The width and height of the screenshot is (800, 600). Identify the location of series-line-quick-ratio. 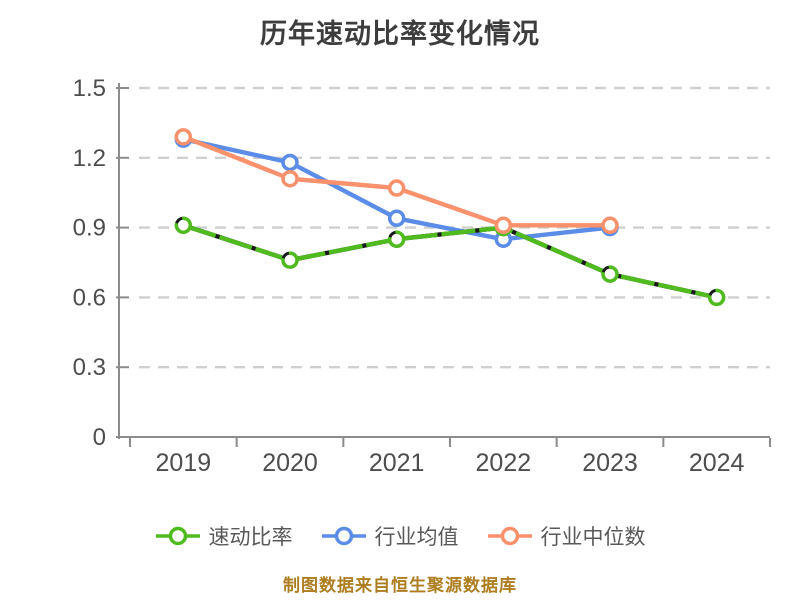
(450, 261).